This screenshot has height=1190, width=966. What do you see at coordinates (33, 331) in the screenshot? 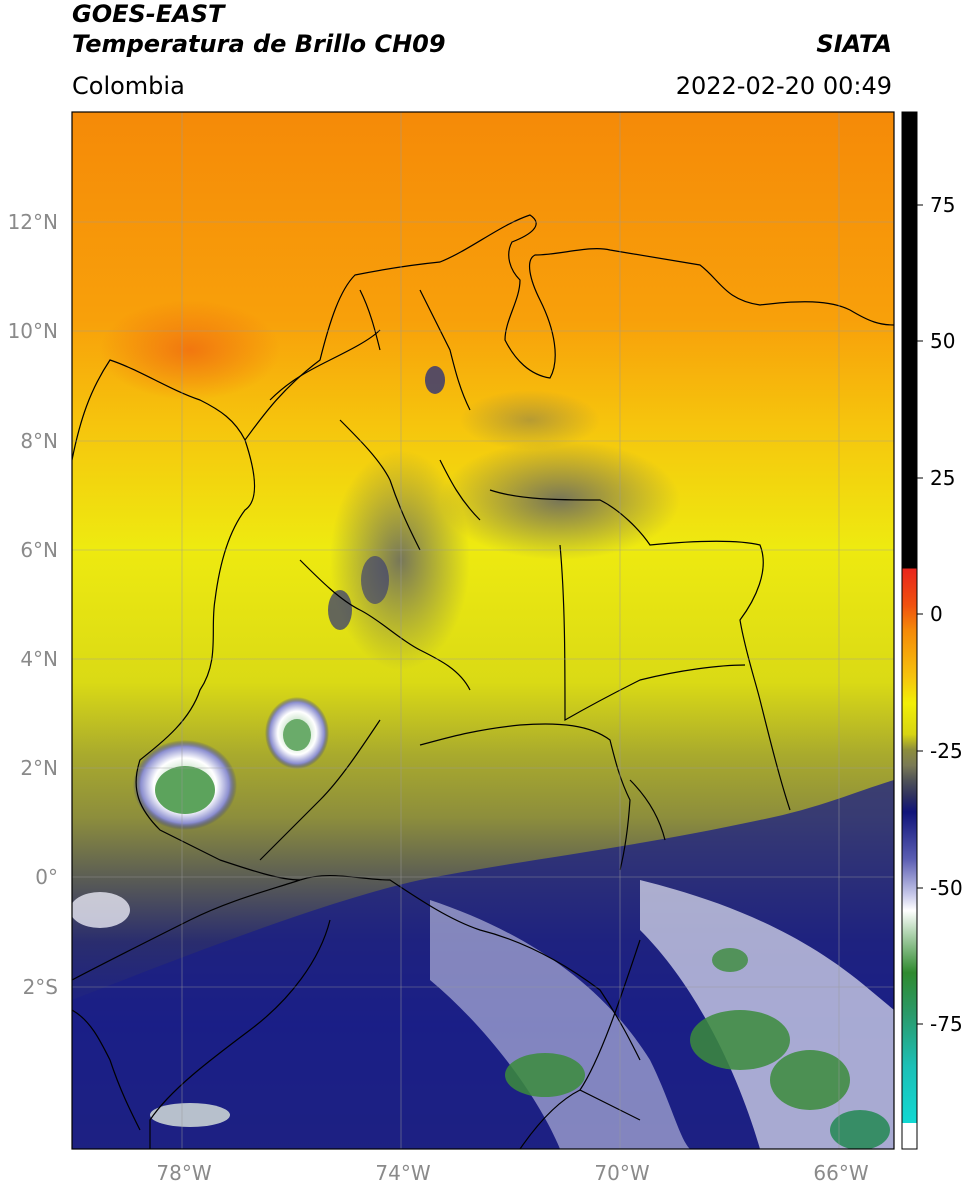
I see `lat-label: 10°N` at bounding box center [33, 331].